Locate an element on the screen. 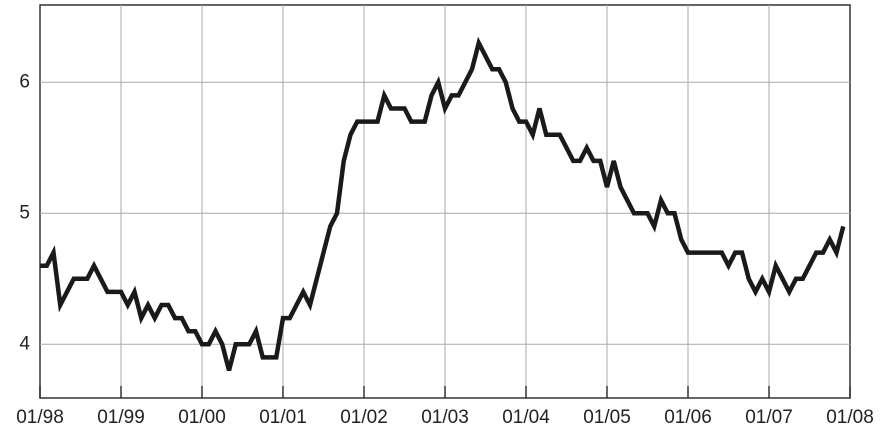  y-tick-label: 6 is located at coordinates (24, 81).